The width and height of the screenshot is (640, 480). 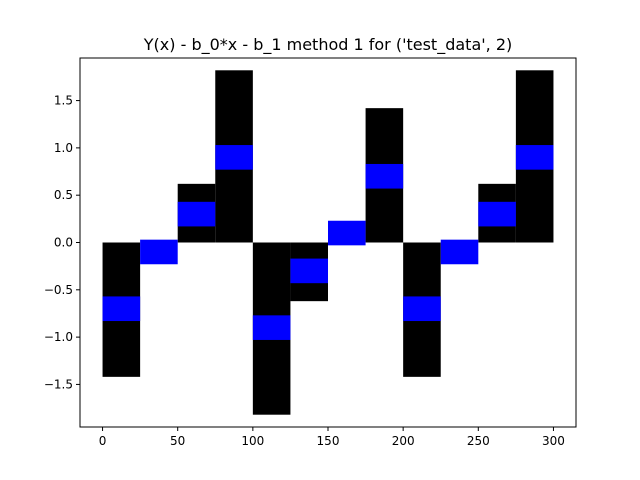 I want to click on x-tick-label-5: 250, so click(x=478, y=441).